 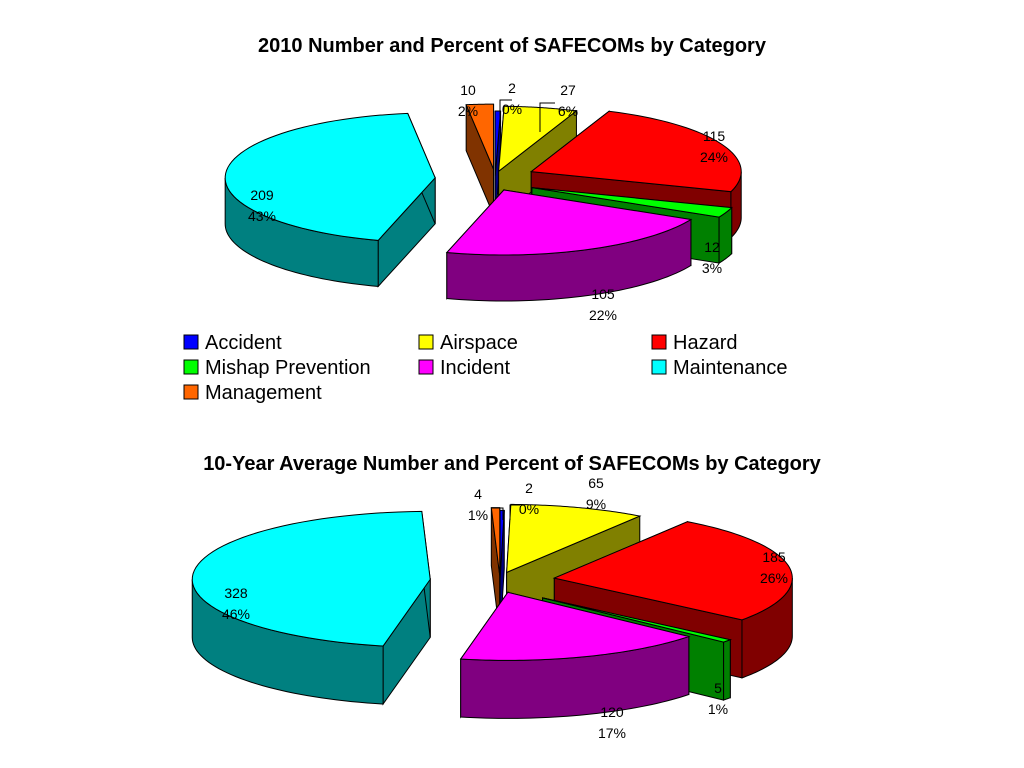 I want to click on legend-label: Mishap Prevention, so click(x=288, y=368).